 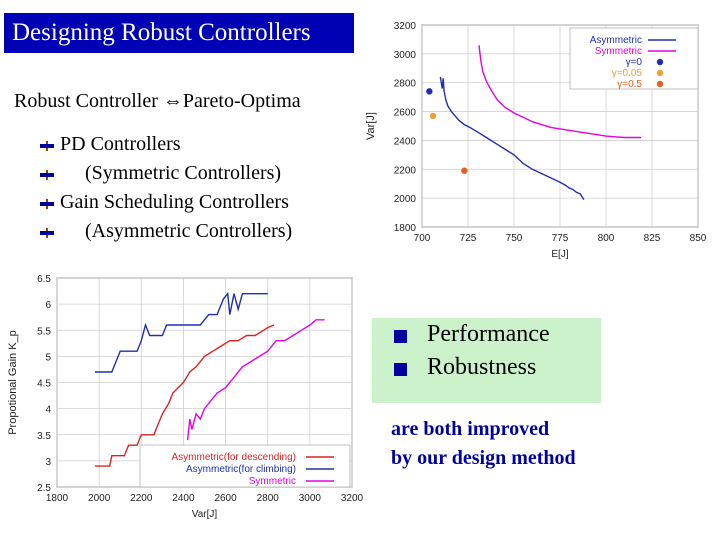 I want to click on conclusion-text: are both improved by our design method, so click(x=483, y=444).